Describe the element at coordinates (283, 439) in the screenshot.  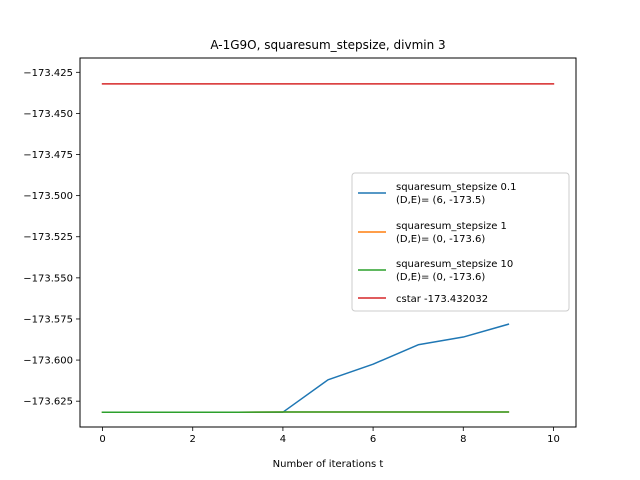
I see `x-tick-label-2: 4` at that location.